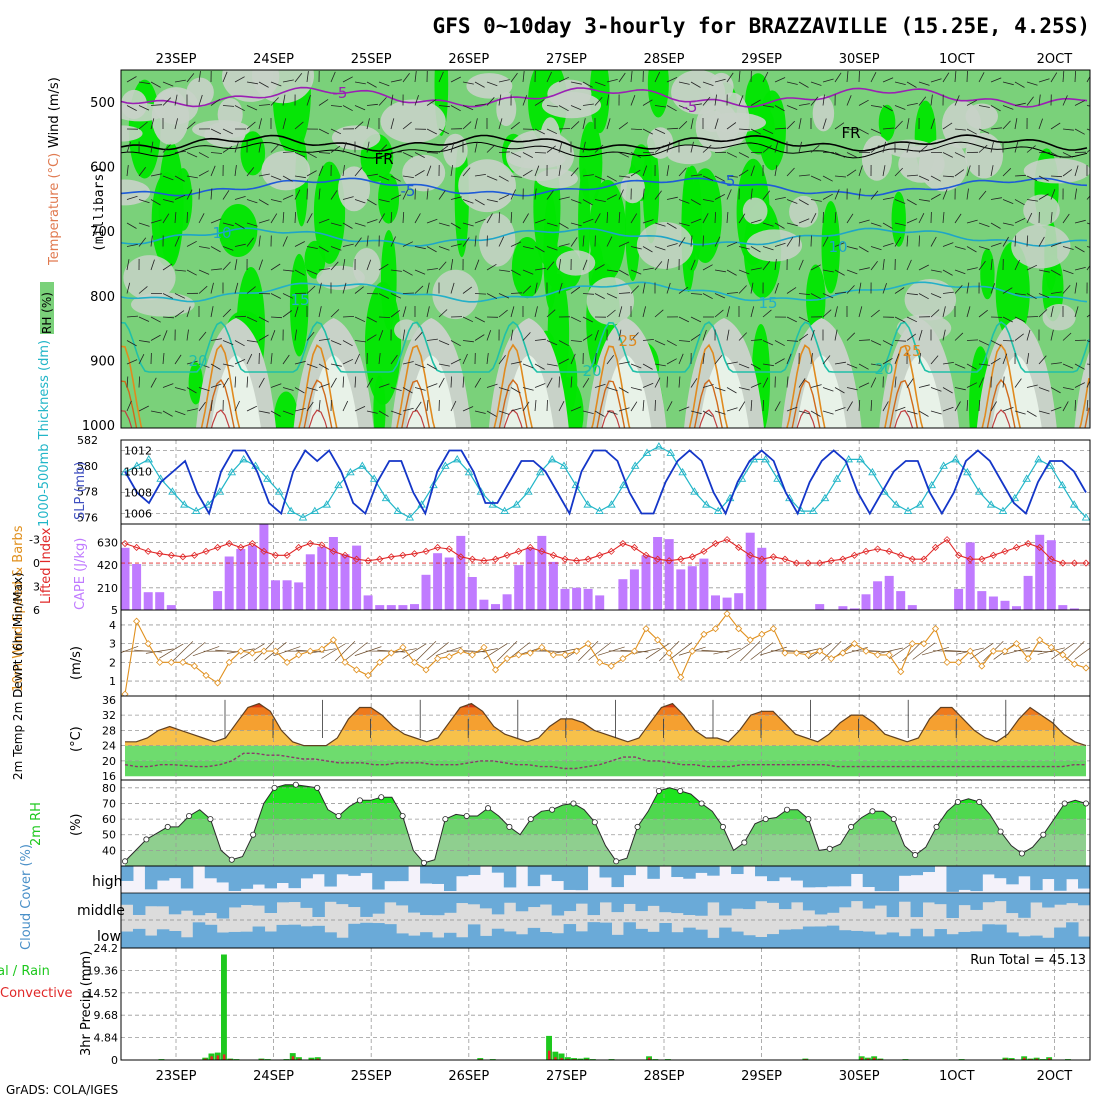  I want to click on tick-label: 20, so click(109, 761).